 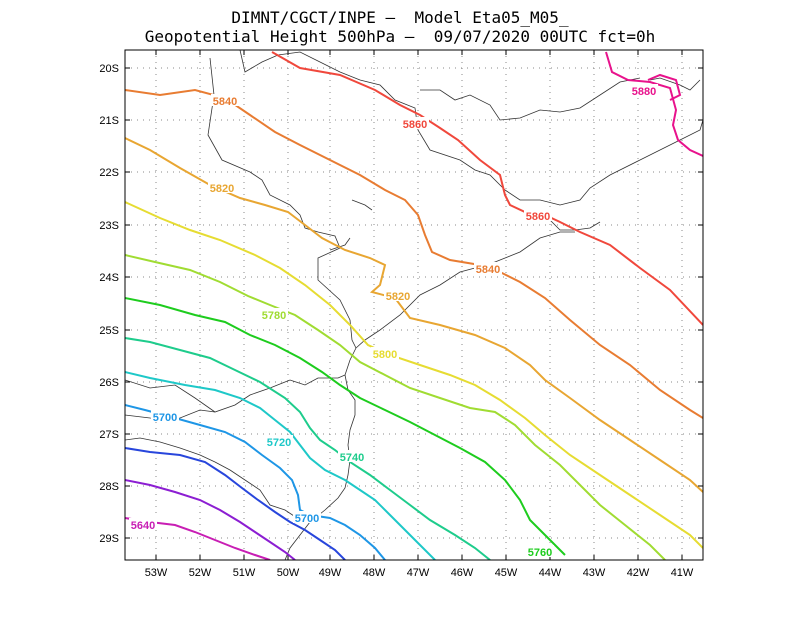 What do you see at coordinates (109, 121) in the screenshot?
I see `lat-label: 21S` at bounding box center [109, 121].